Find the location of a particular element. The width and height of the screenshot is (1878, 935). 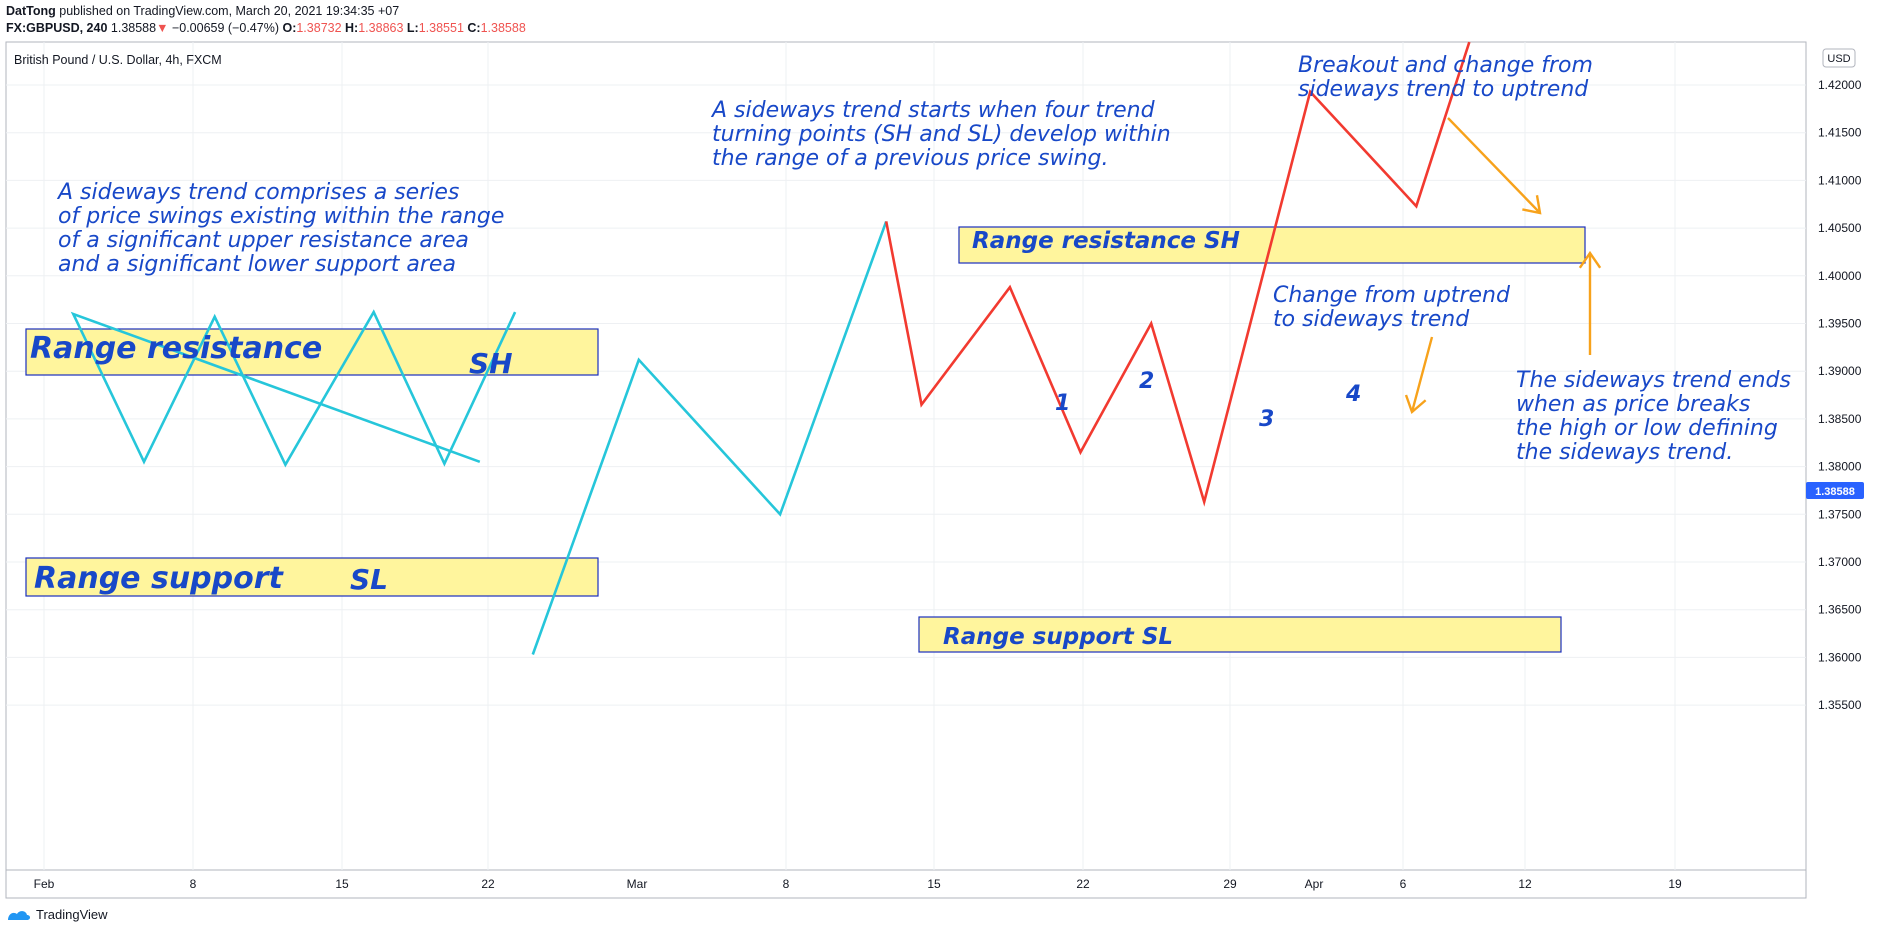

last-price-tag-text: 1.38588 is located at coordinates (1835, 492).